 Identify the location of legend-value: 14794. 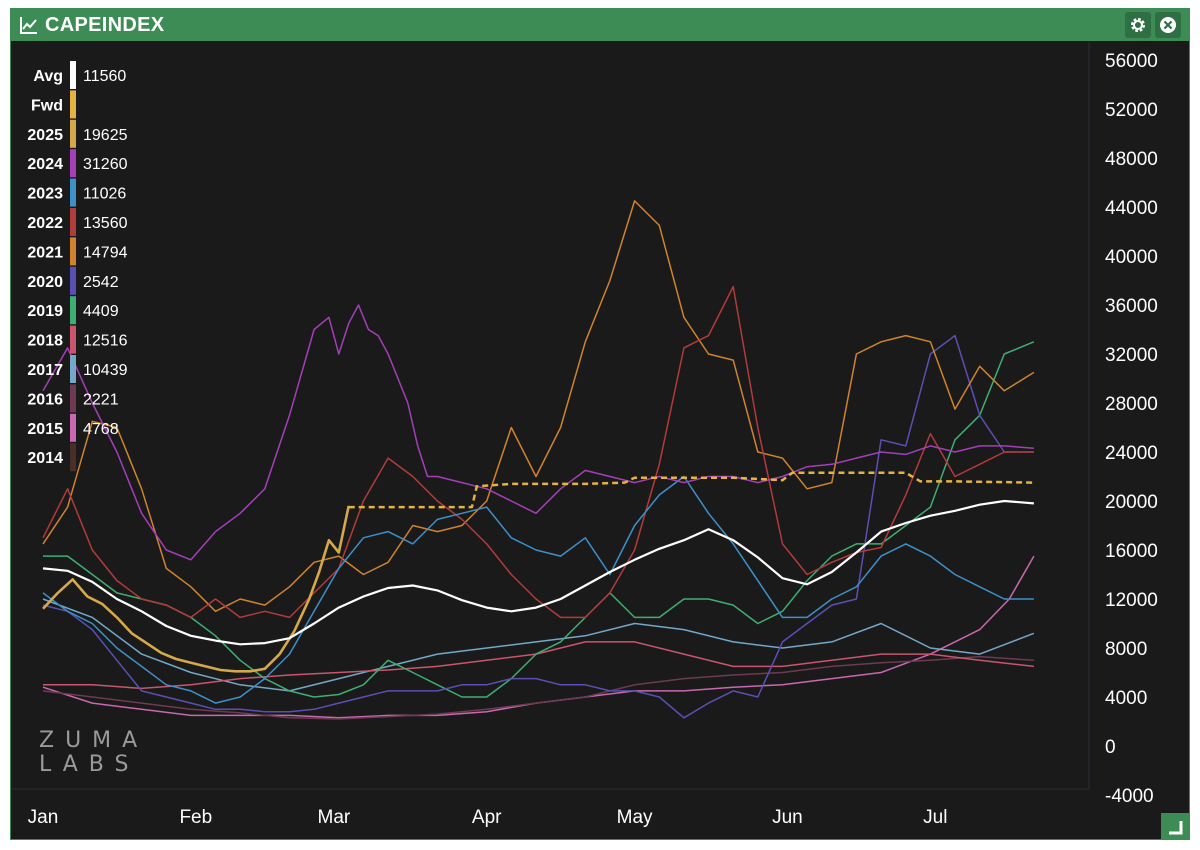
(105, 252).